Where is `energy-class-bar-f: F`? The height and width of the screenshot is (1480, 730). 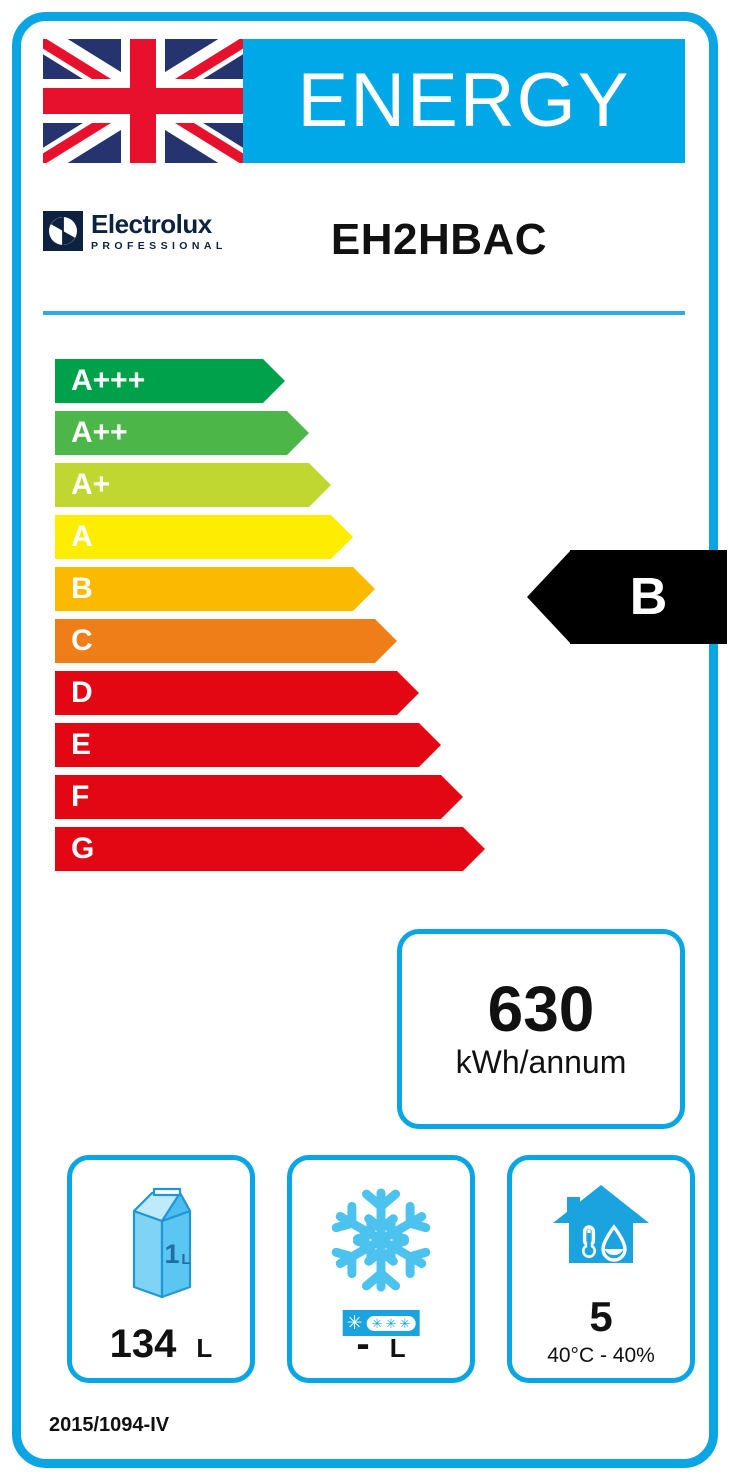 energy-class-bar-f: F is located at coordinates (259, 797).